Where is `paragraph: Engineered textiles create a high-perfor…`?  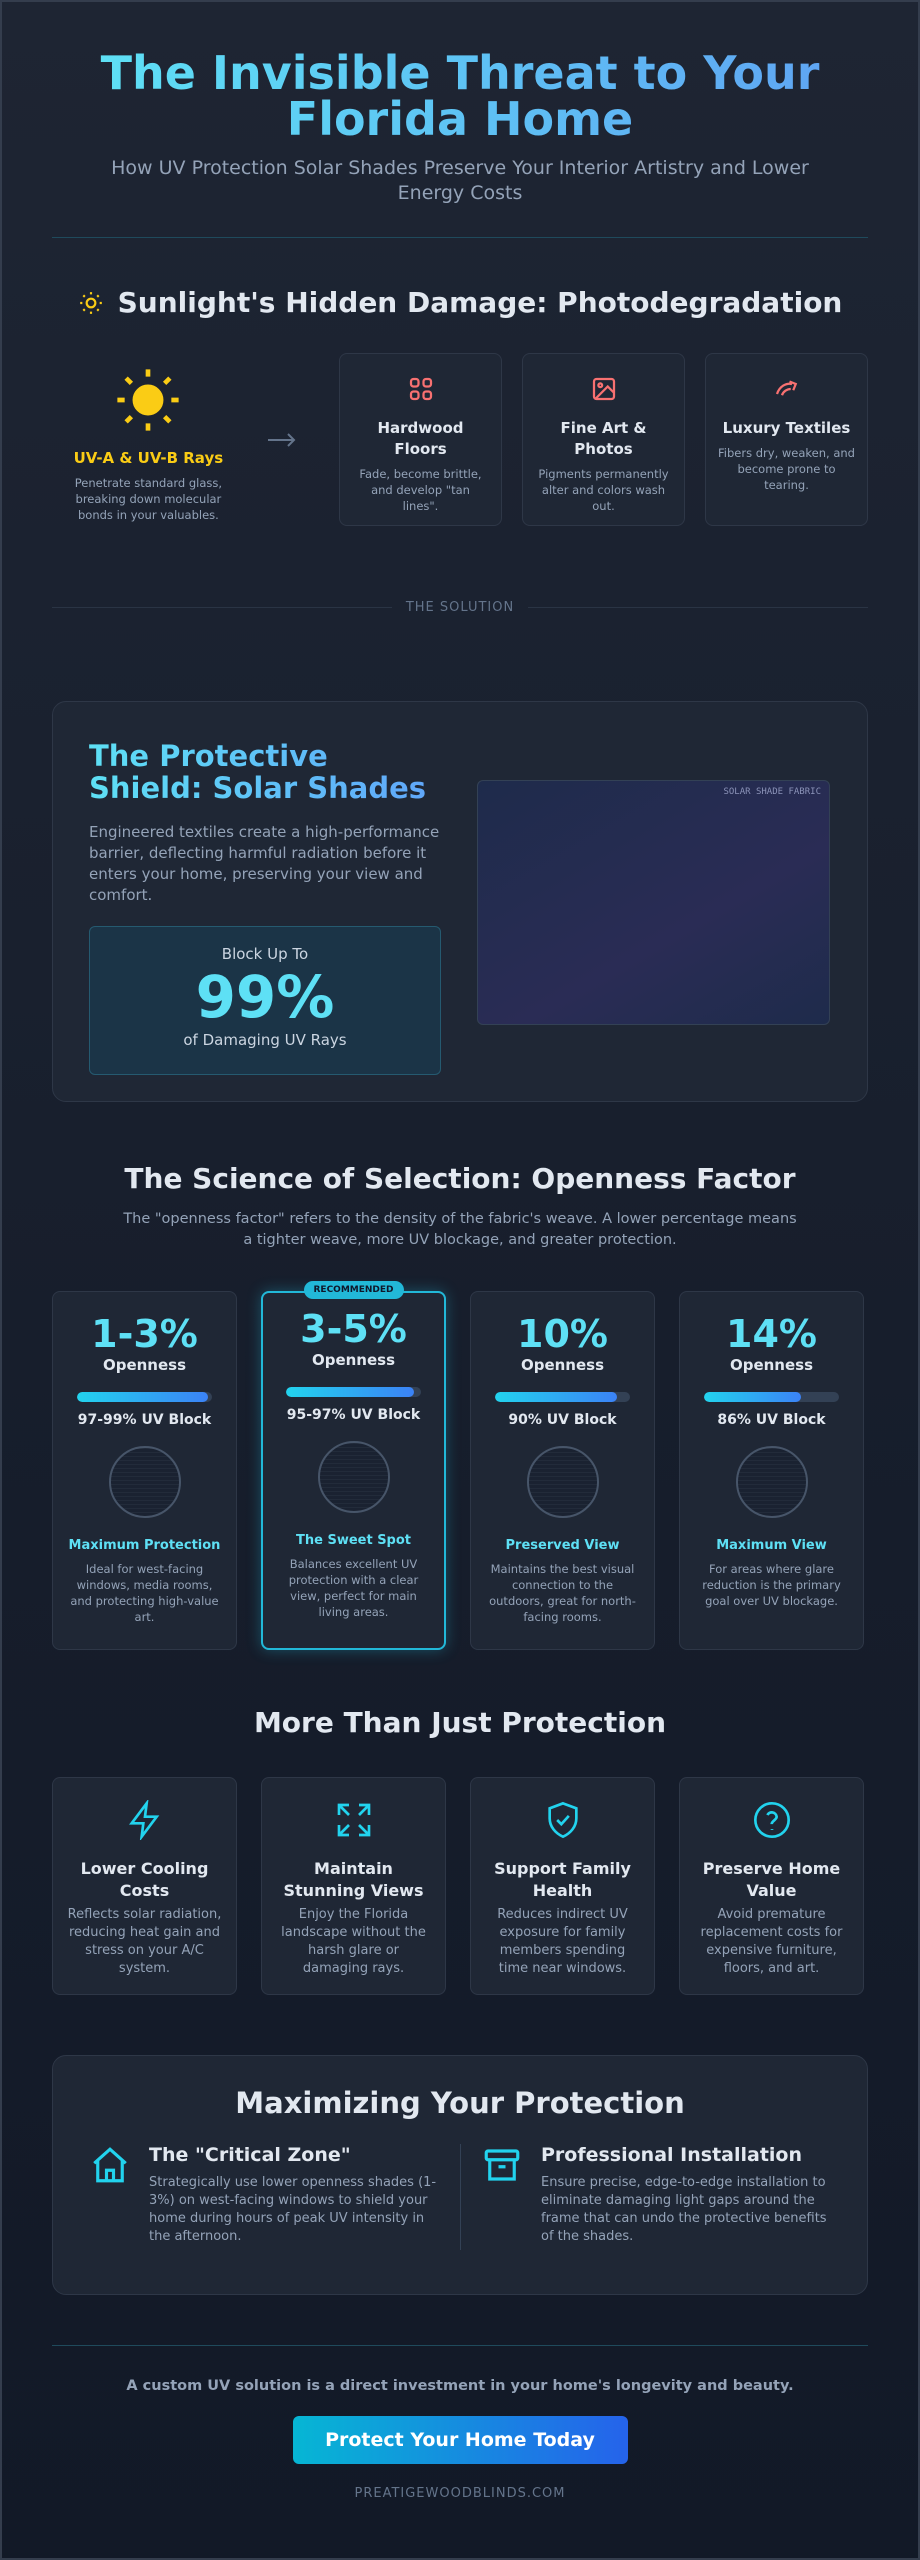 paragraph: Engineered textiles create a high-perfor… is located at coordinates (264, 863).